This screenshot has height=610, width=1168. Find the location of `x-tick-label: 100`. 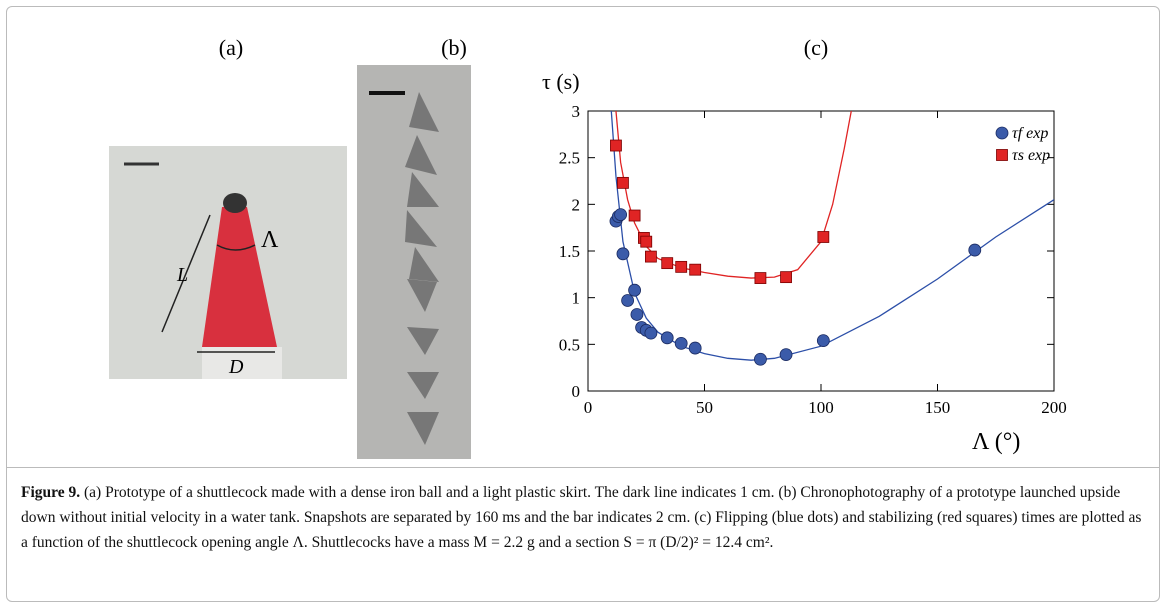

x-tick-label: 100 is located at coordinates (821, 407).